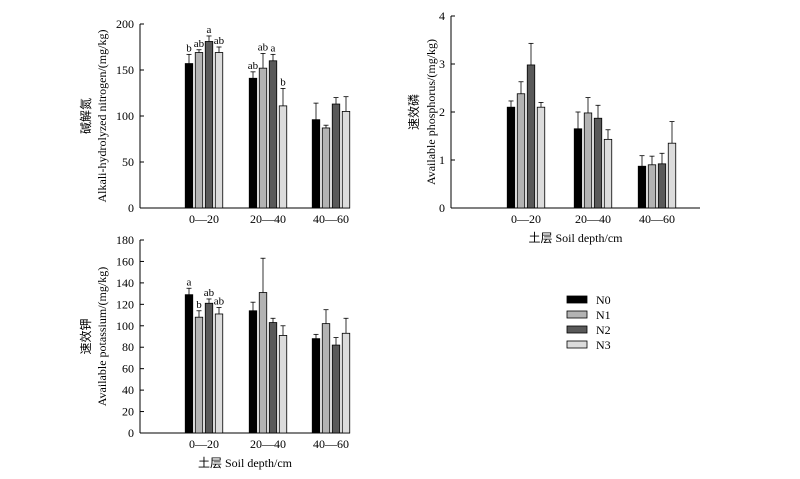  I want to click on legend-swatch-n0, so click(577, 299).